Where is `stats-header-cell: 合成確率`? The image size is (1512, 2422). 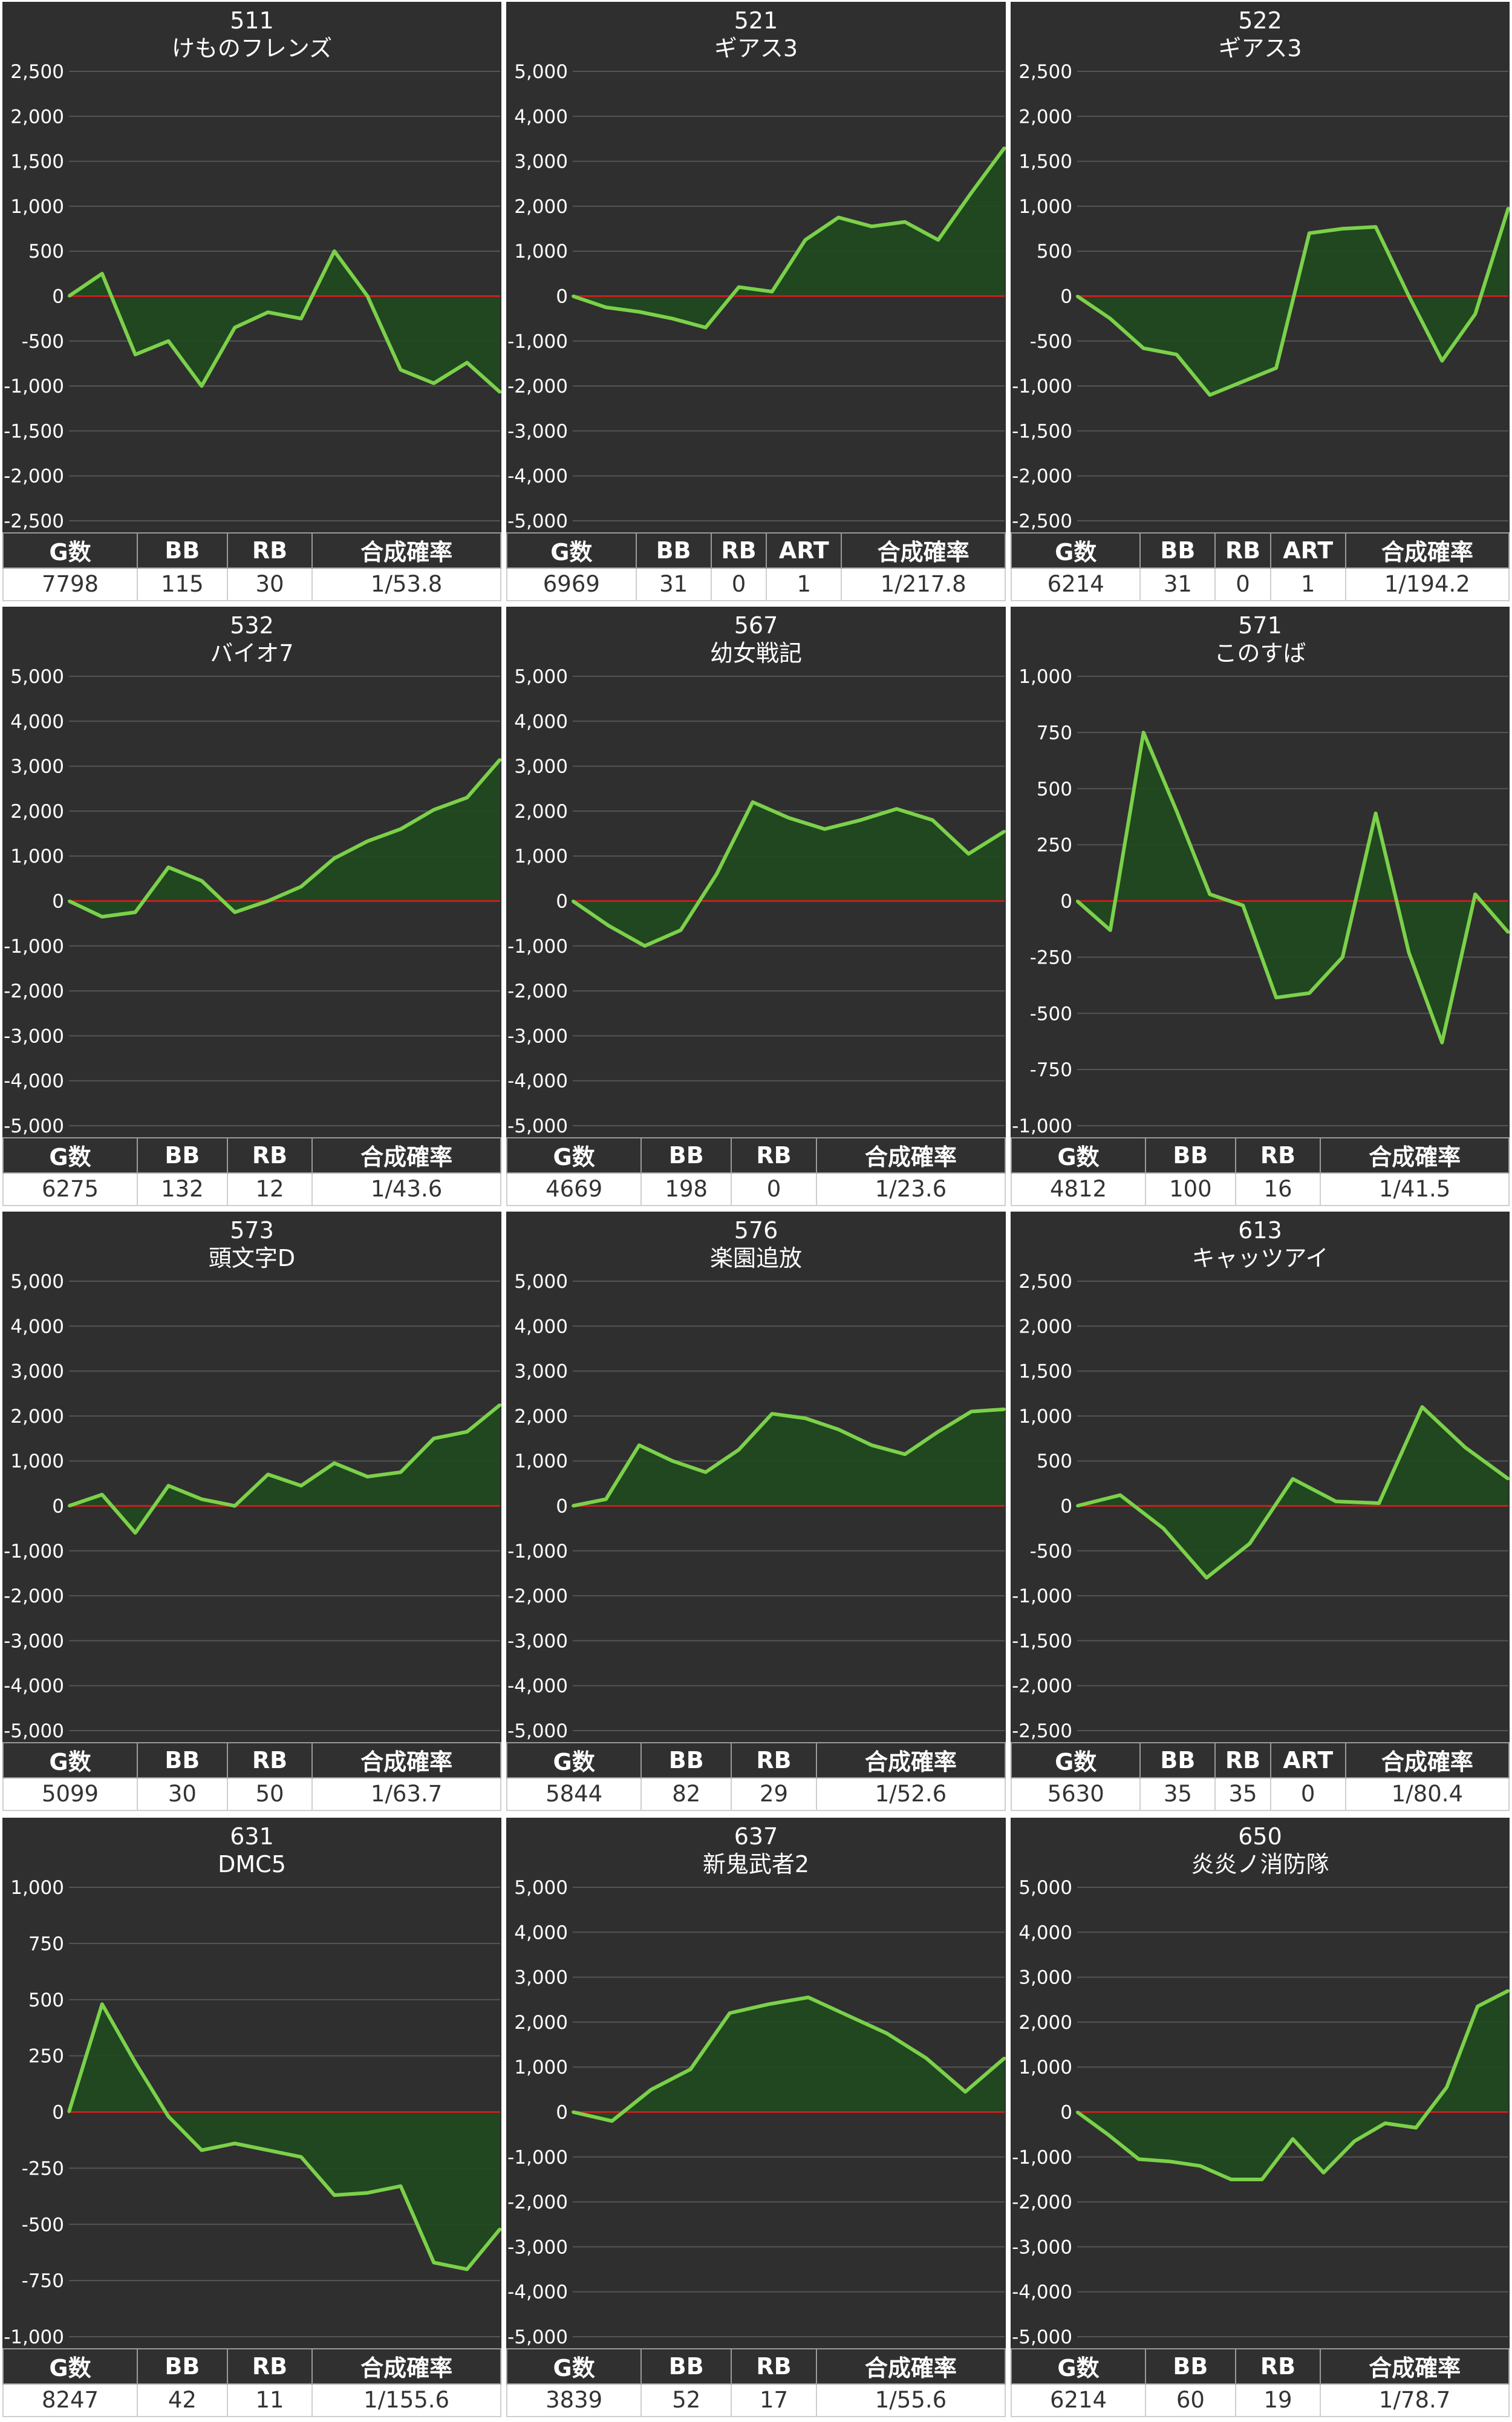 stats-header-cell: 合成確率 is located at coordinates (1415, 1155).